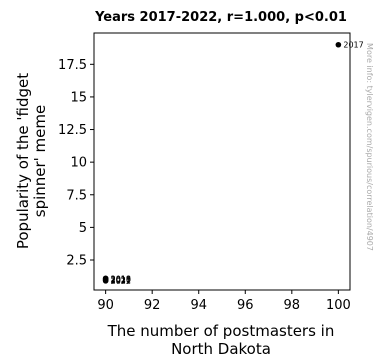 This screenshot has height=358, width=373. What do you see at coordinates (23, 161) in the screenshot?
I see `y-axis-label-line-1: Popularity of the 'fidget` at bounding box center [23, 161].